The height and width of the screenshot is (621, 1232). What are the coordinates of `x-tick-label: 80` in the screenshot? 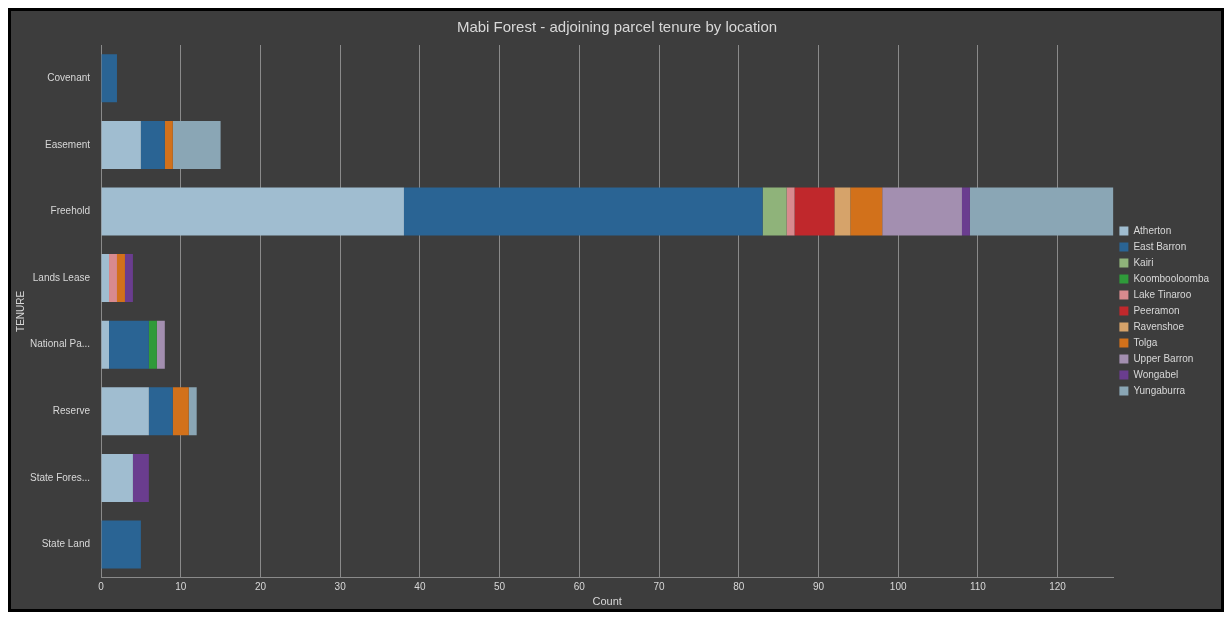 It's located at (739, 586).